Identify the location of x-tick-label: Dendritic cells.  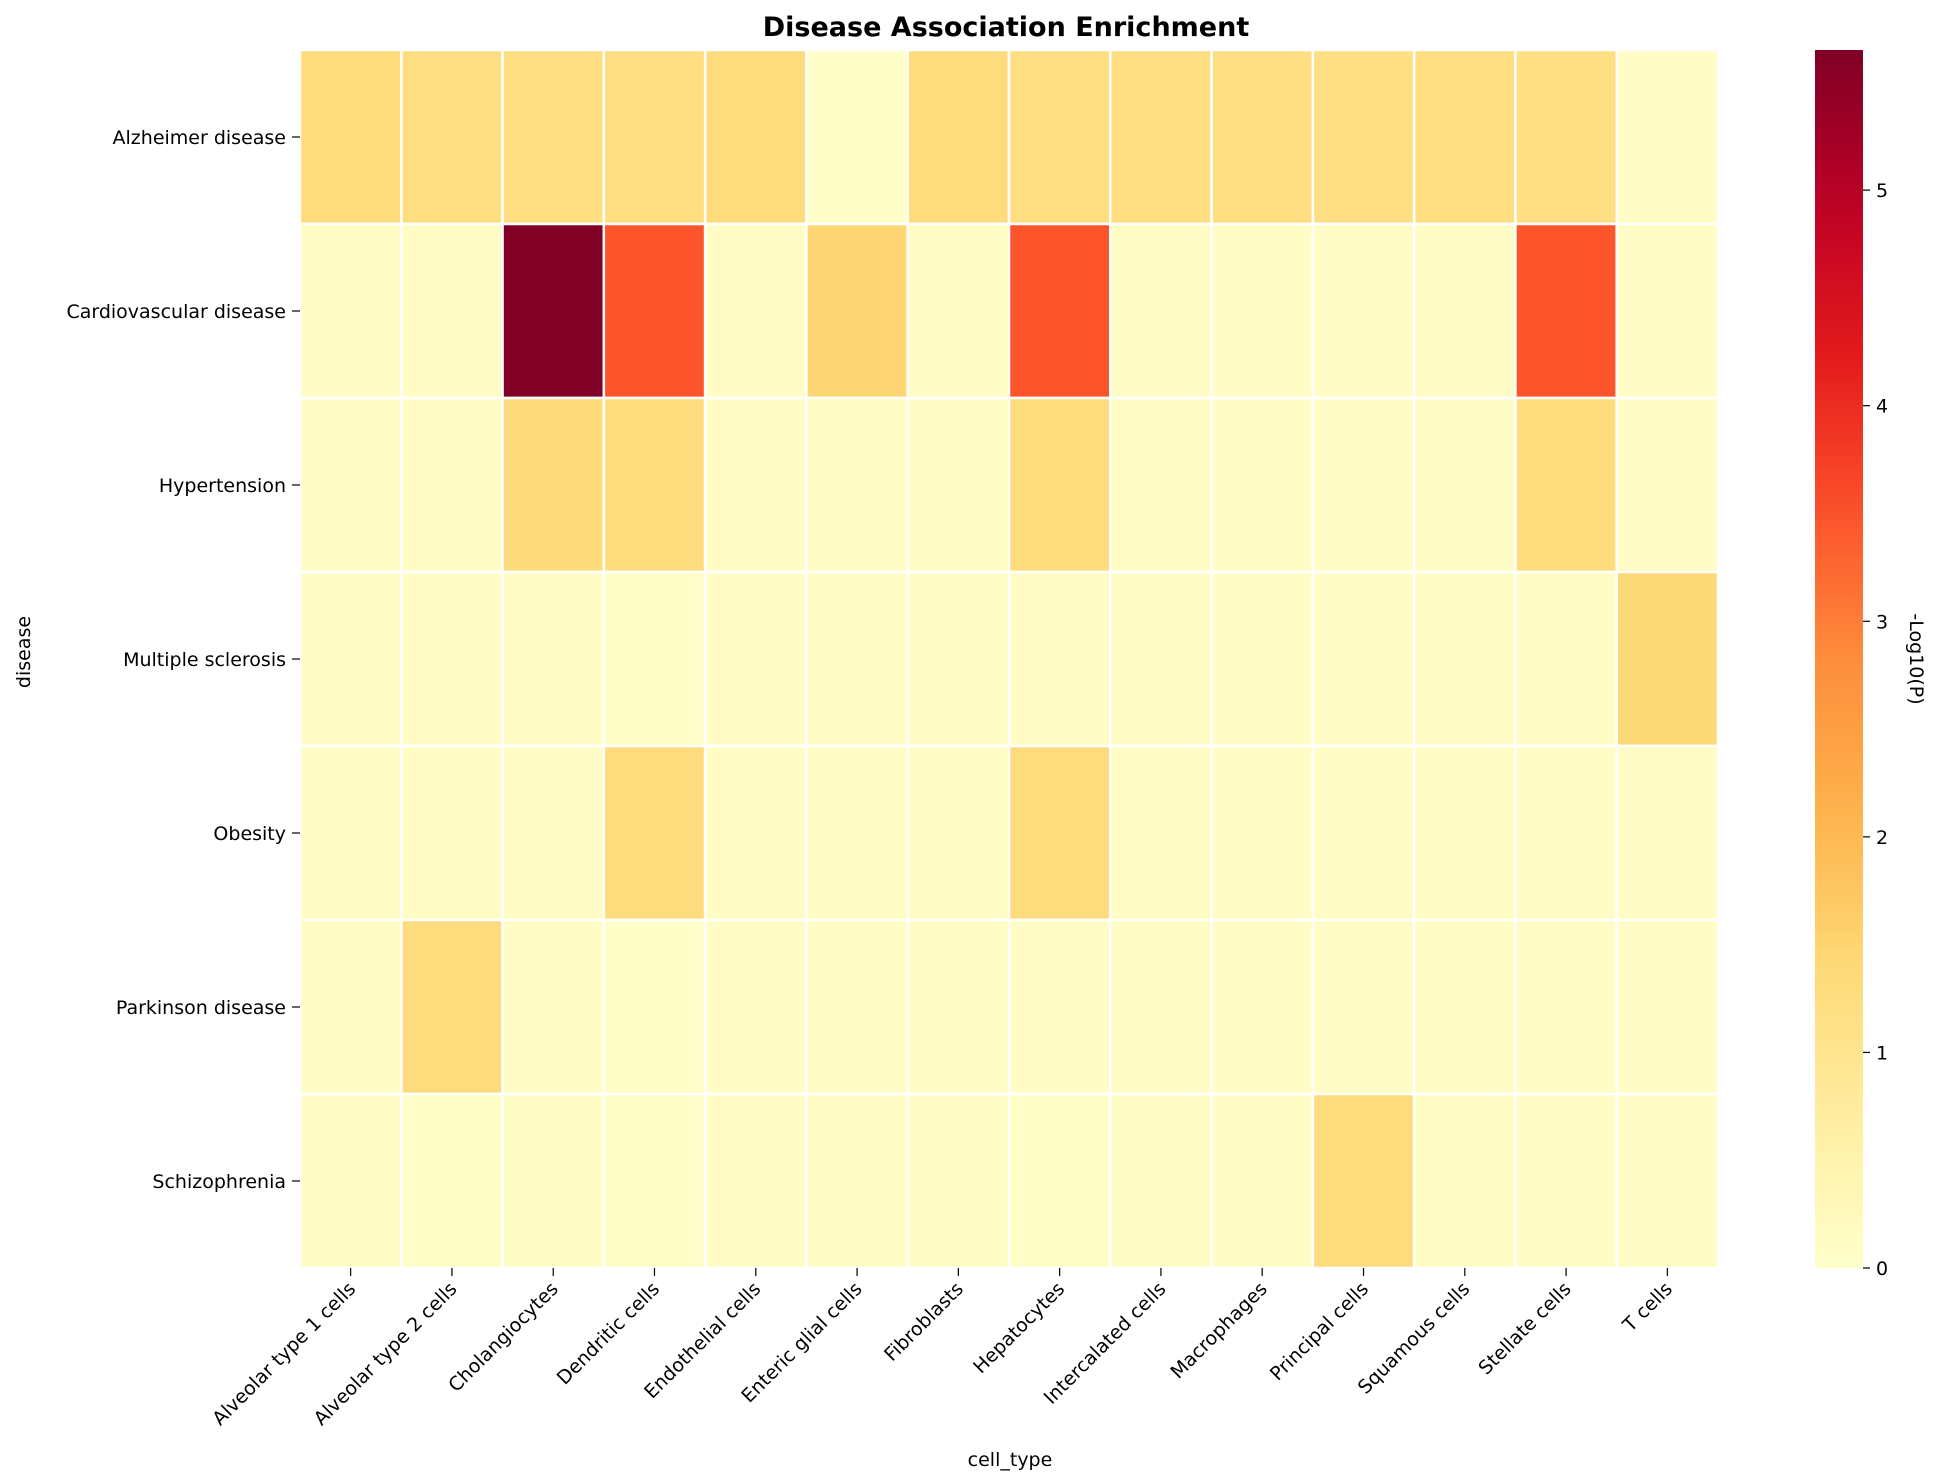
(608, 1333).